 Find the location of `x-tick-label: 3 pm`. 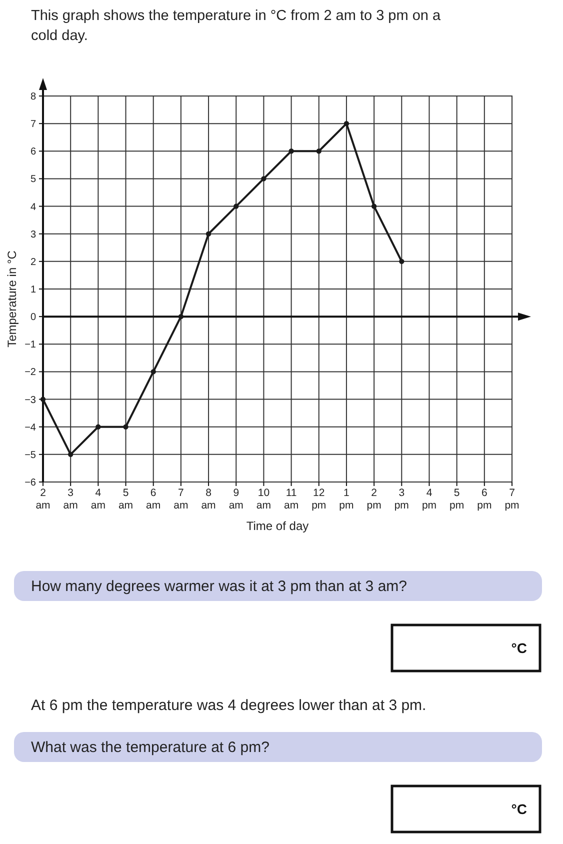

x-tick-label: 3 pm is located at coordinates (402, 499).